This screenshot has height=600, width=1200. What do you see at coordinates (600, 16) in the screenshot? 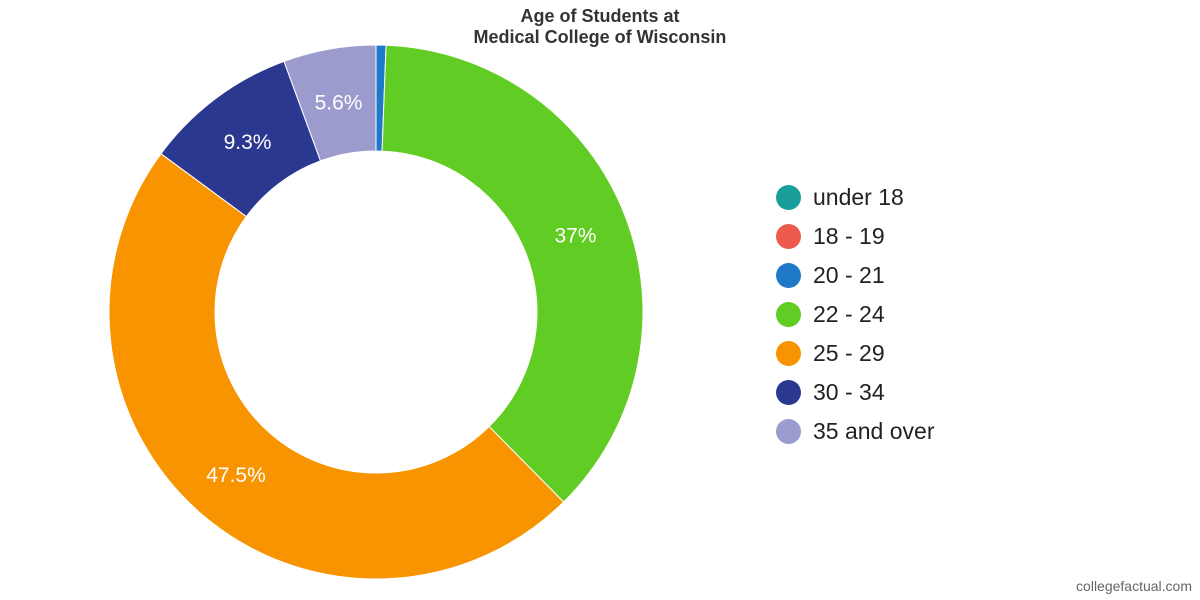
I see `chart-title-line-1: Age of Students at` at bounding box center [600, 16].